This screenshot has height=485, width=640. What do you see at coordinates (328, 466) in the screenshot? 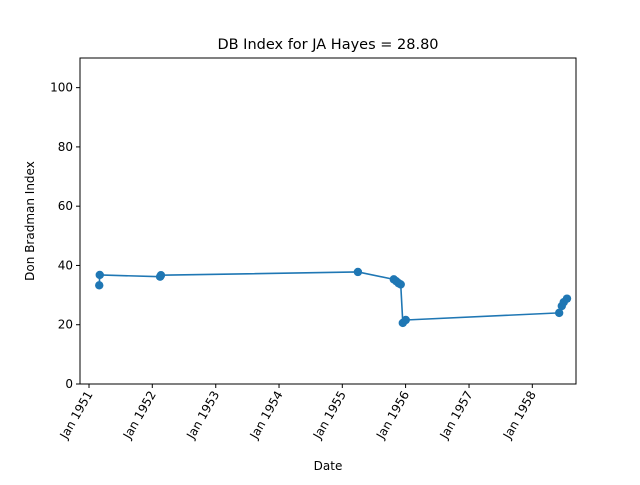
I see `x-axis-label: Date` at bounding box center [328, 466].